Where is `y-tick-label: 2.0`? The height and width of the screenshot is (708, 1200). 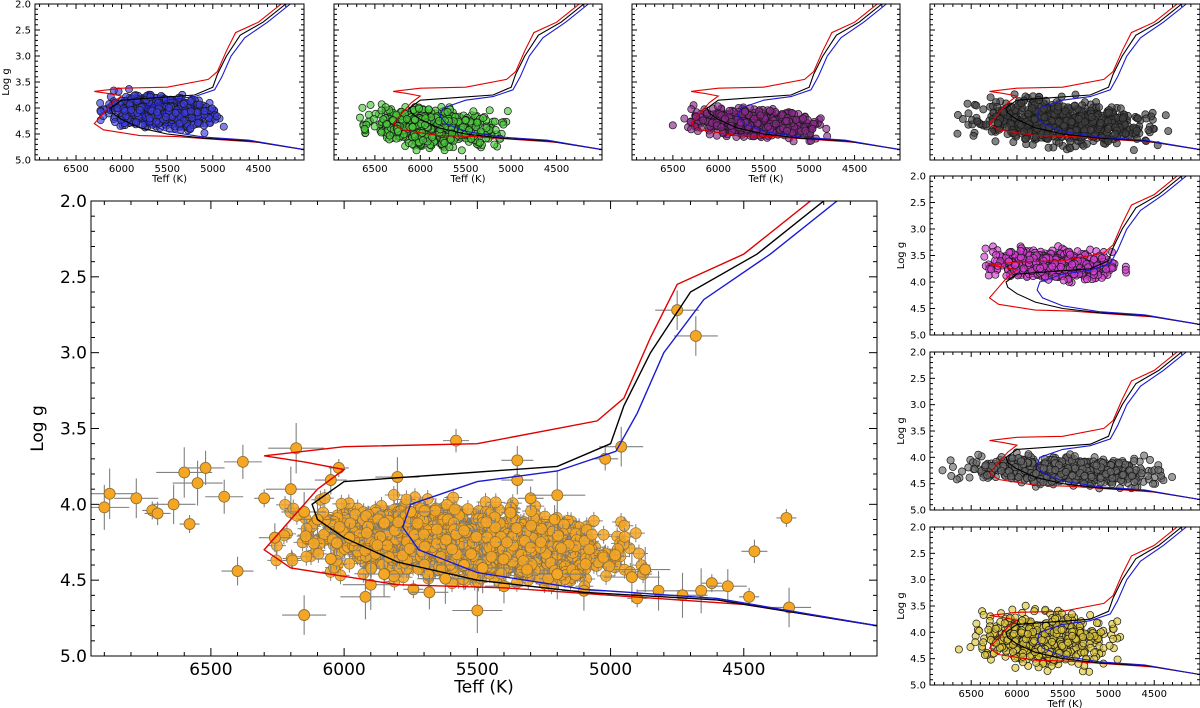 y-tick-label: 2.0 is located at coordinates (73, 202).